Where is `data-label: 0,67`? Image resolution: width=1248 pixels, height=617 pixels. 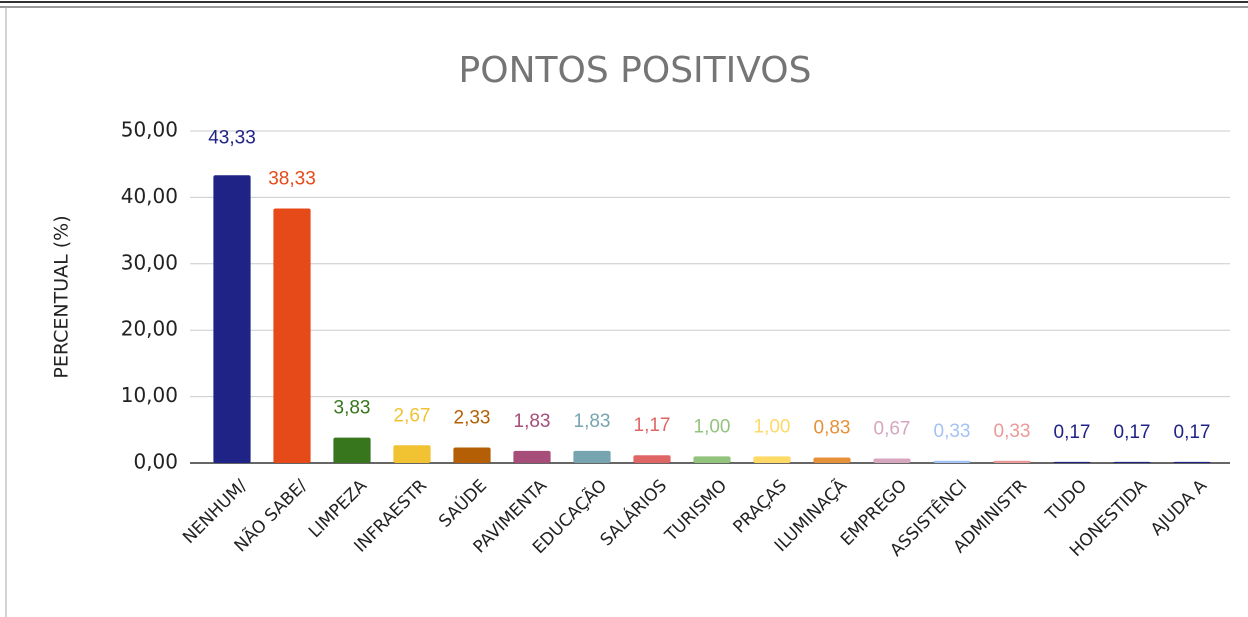 data-label: 0,67 is located at coordinates (892, 429).